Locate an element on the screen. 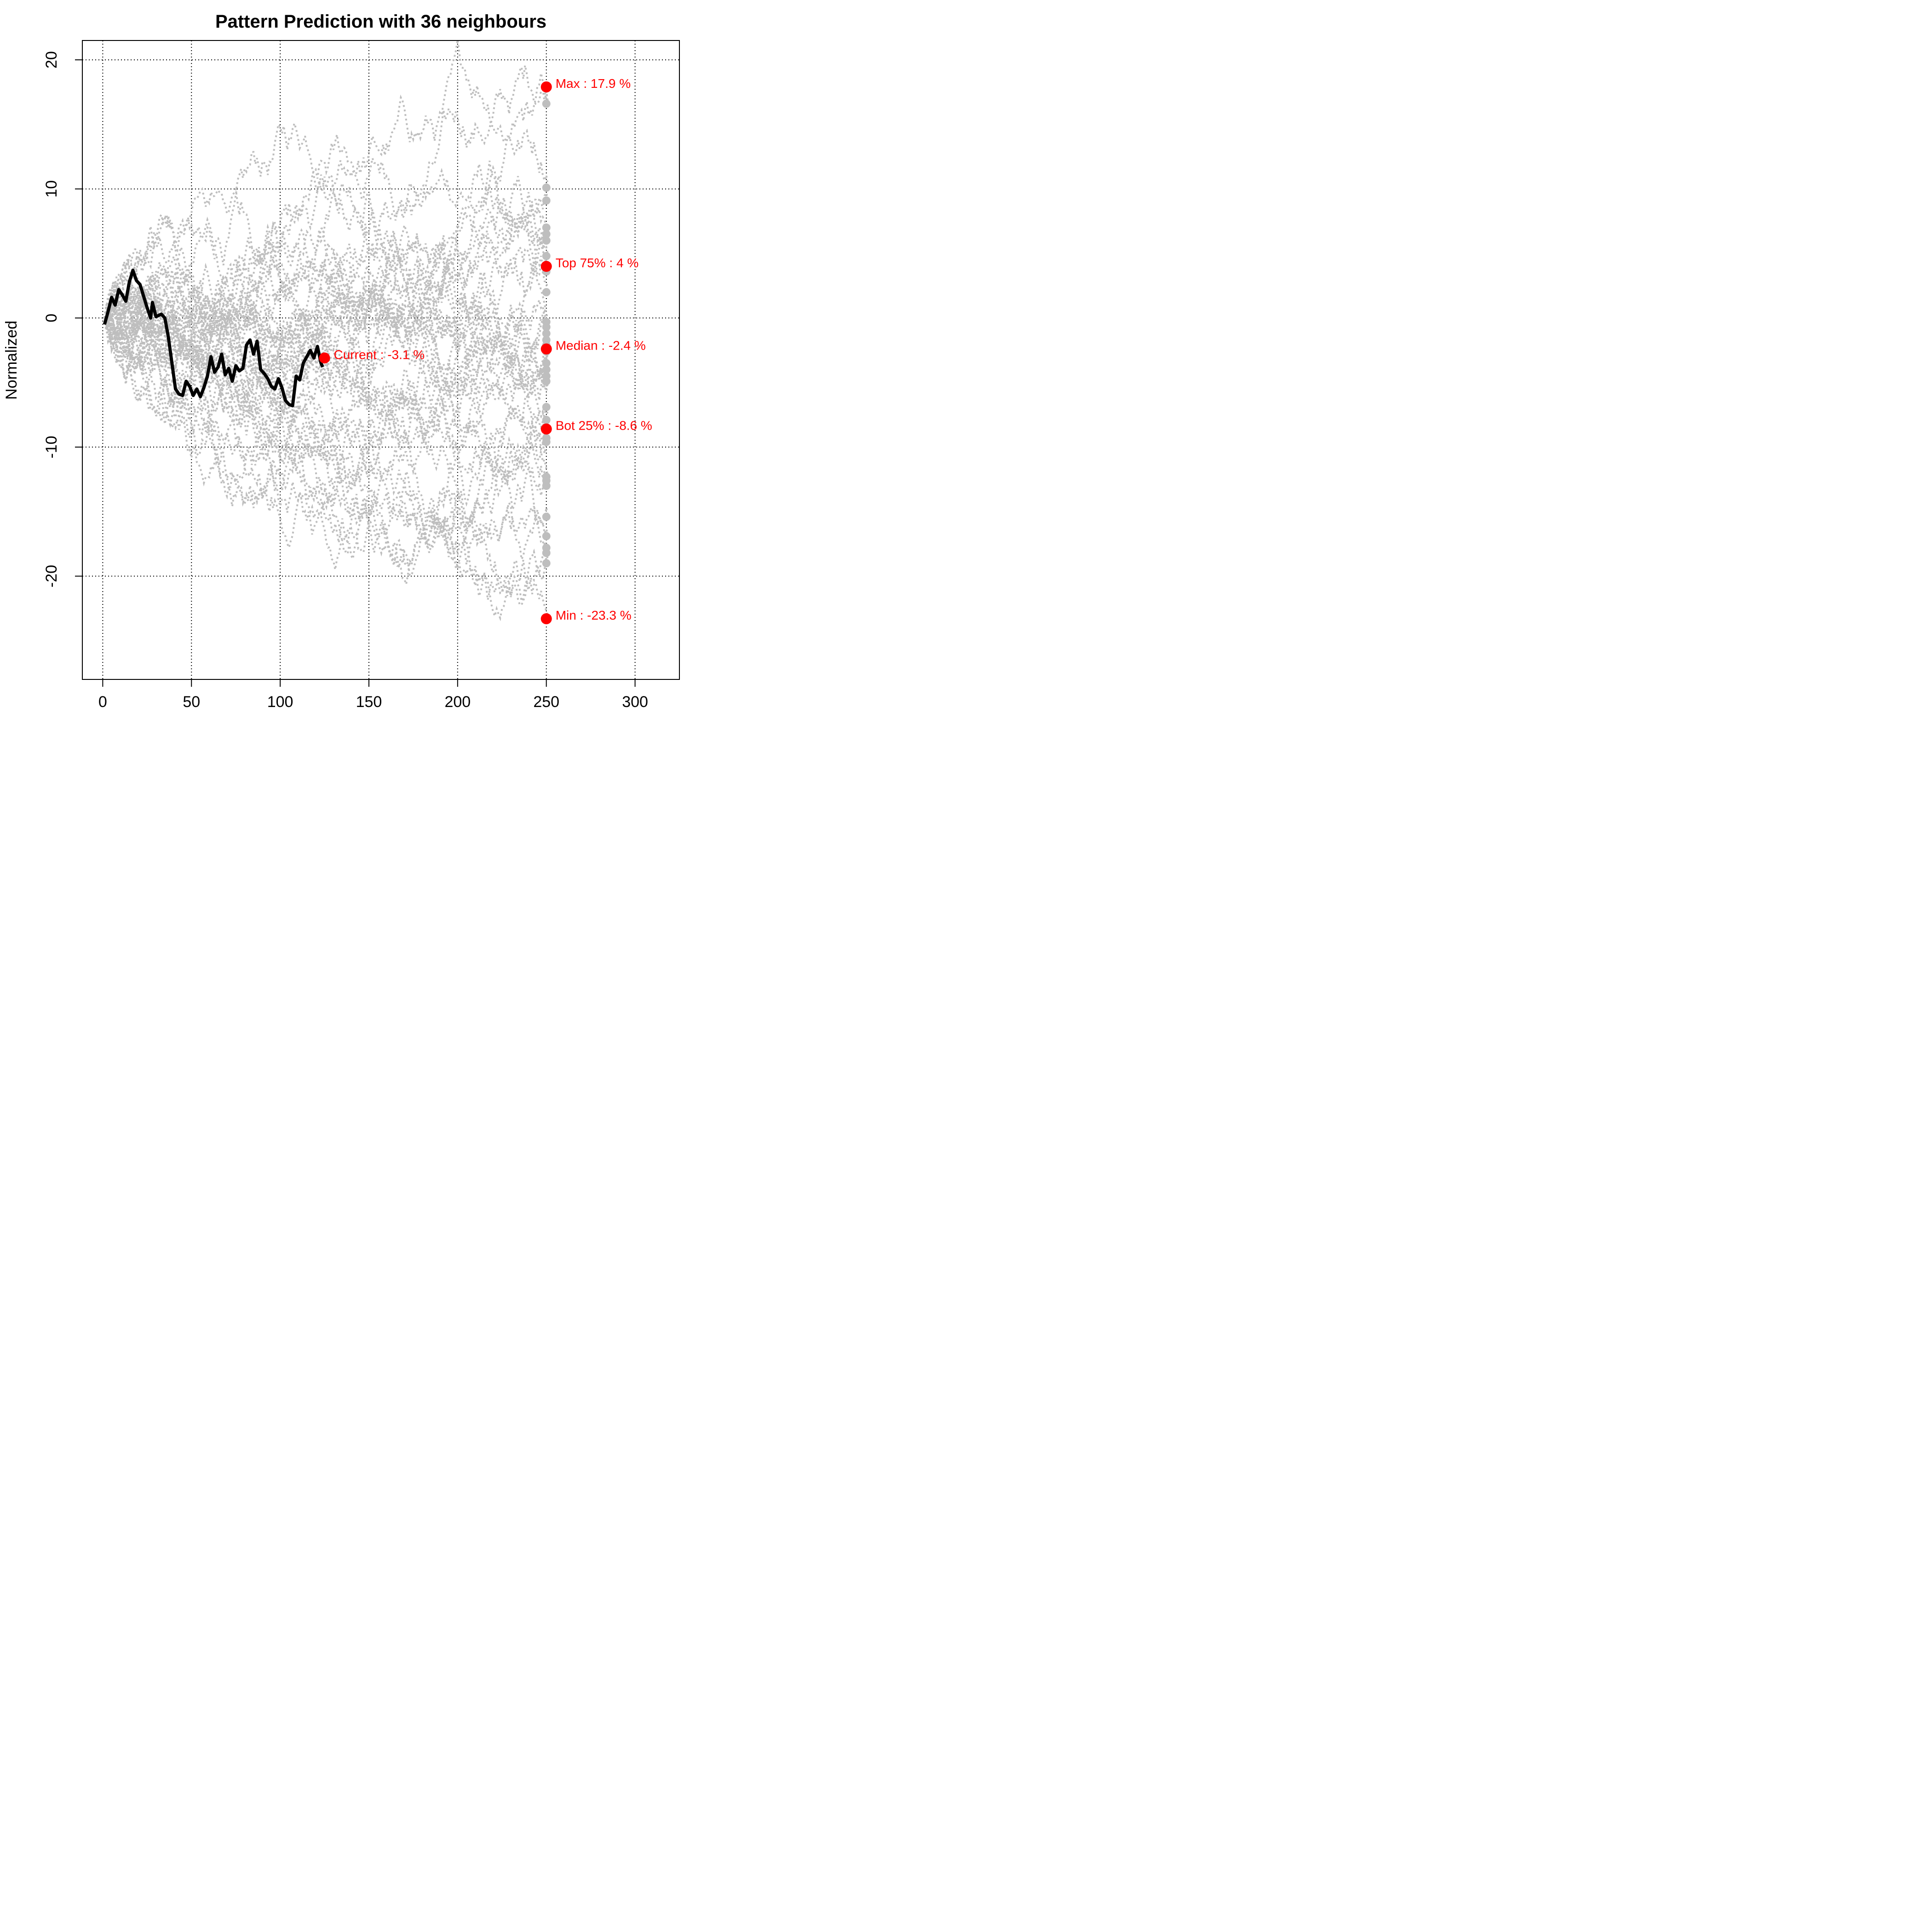 The image size is (1932, 1932). annotation-label: Min : -23.3 % is located at coordinates (594, 615).